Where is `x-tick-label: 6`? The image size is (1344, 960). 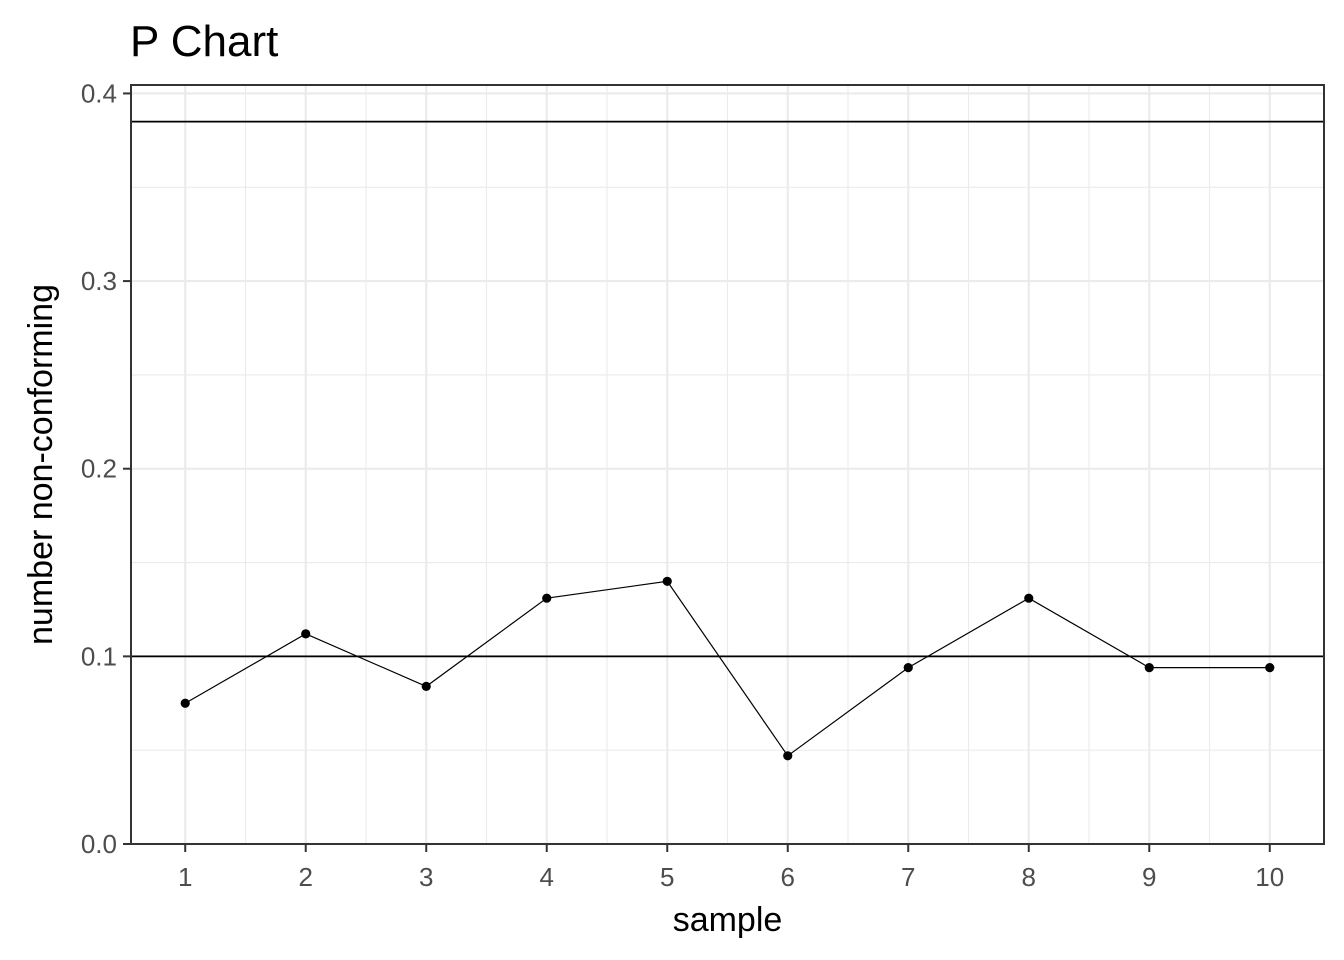 x-tick-label: 6 is located at coordinates (788, 877).